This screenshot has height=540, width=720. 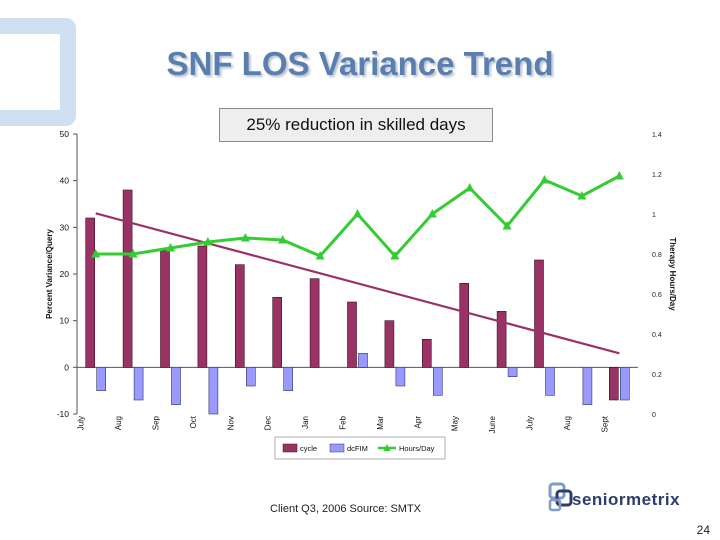 What do you see at coordinates (290, 448) in the screenshot?
I see `legend-swatch-cycle` at bounding box center [290, 448].